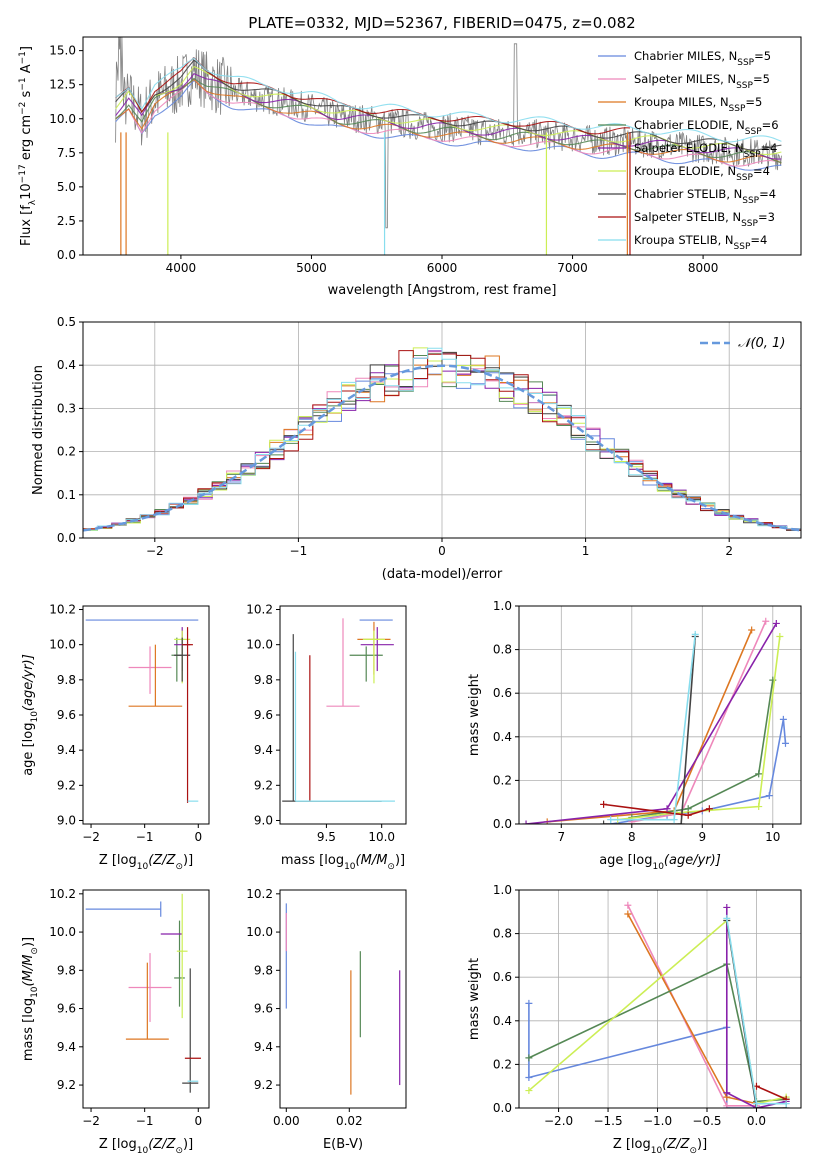  I want to click on y-tick-label: 9.2, so click(66, 1085).